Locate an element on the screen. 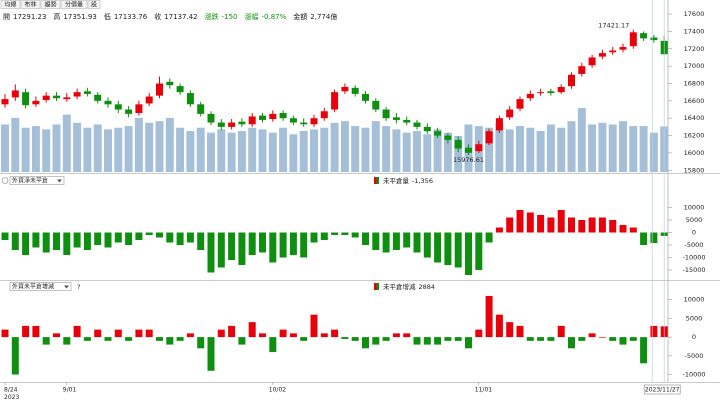  x-tick-label: 10/02 is located at coordinates (277, 390).